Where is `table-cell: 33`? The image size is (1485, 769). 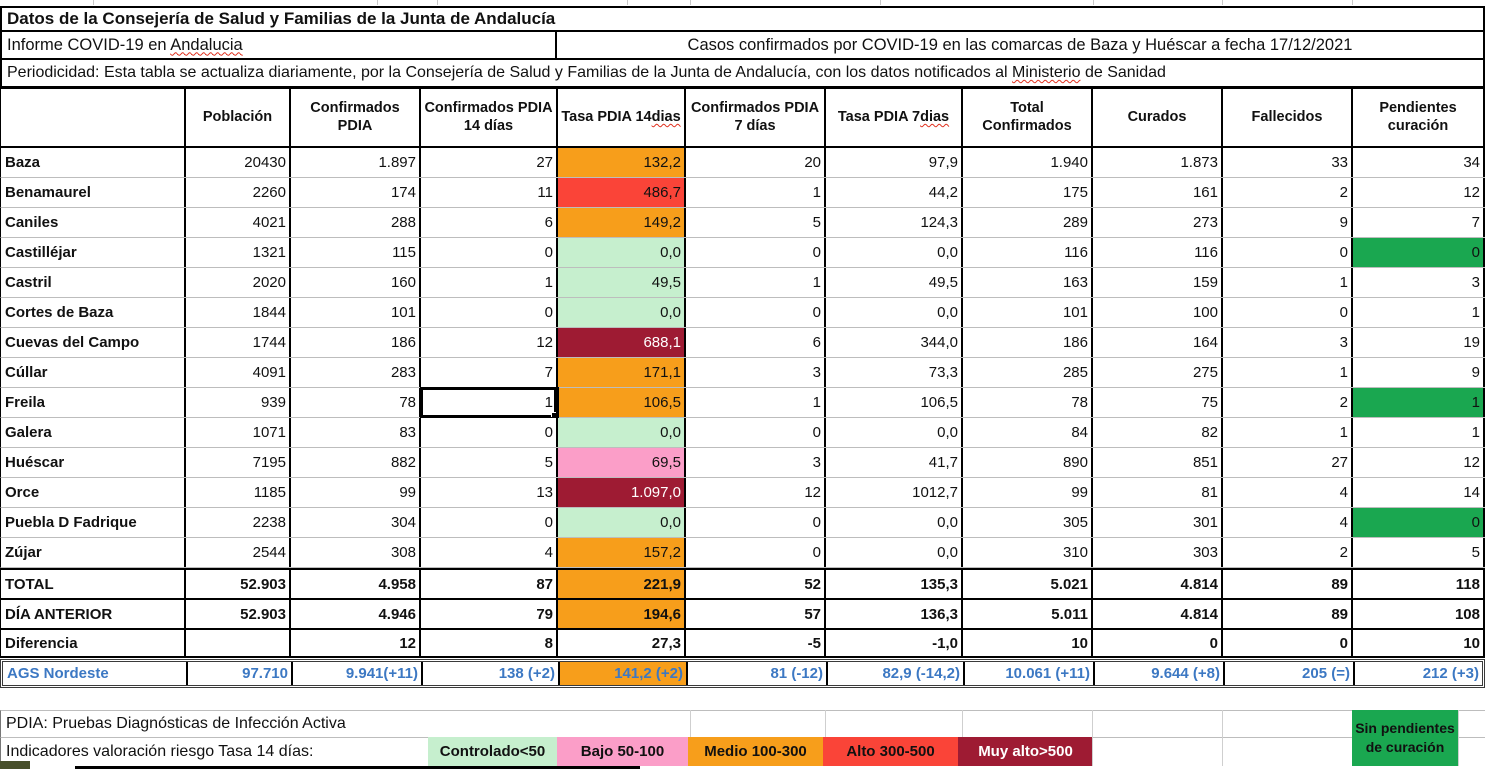
table-cell: 33 is located at coordinates (1288, 162).